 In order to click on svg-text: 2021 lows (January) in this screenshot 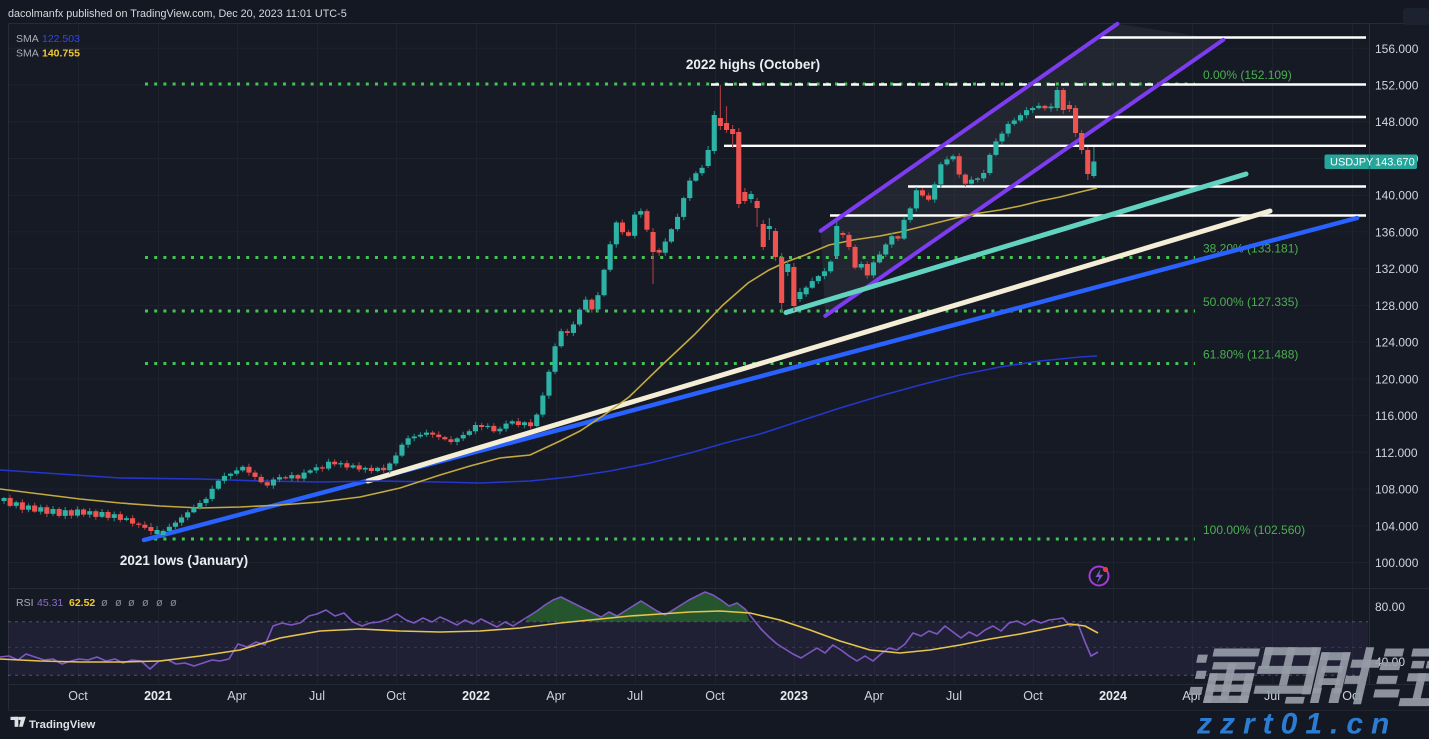, I will do `click(184, 560)`.